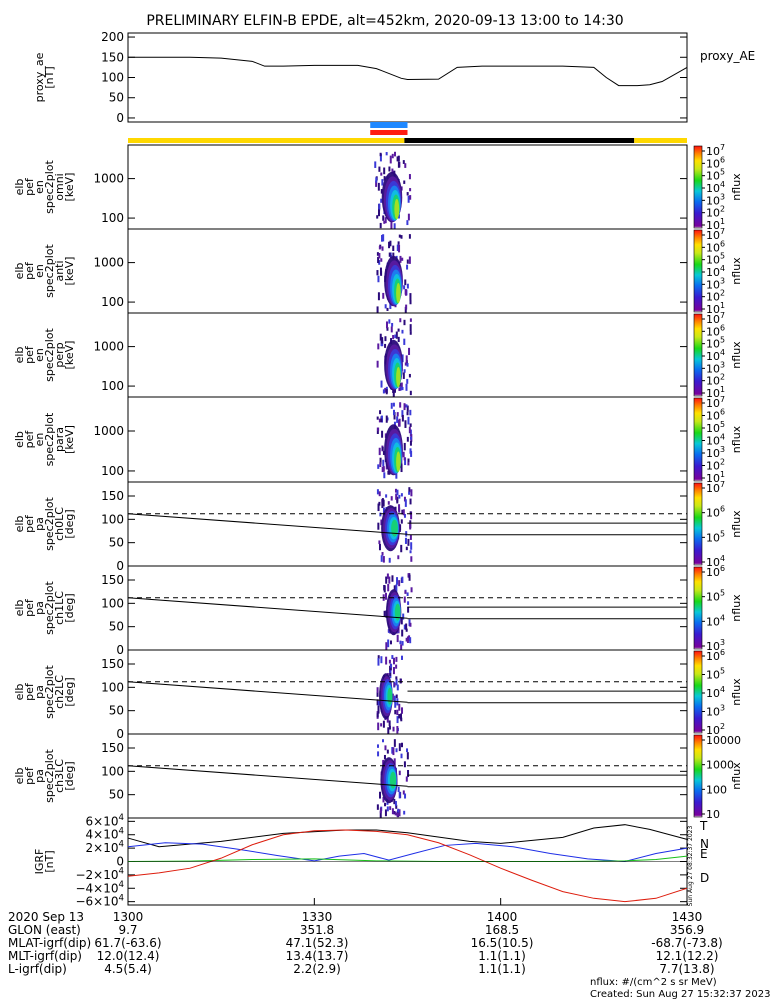 The height and width of the screenshot is (1000, 775). Describe the element at coordinates (715, 561) in the screenshot. I see `colorbar-label: 10⁴` at that location.